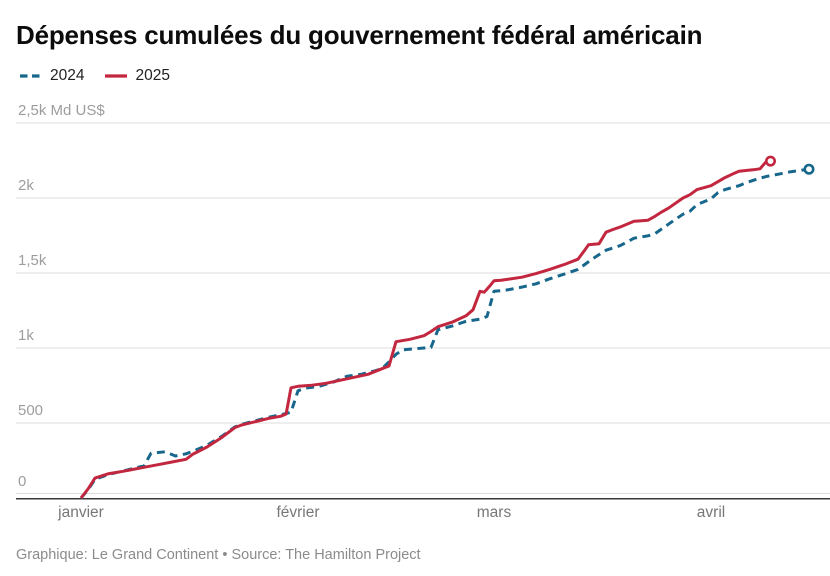 This screenshot has height=576, width=830. I want to click on x-tick-label: avril, so click(711, 512).